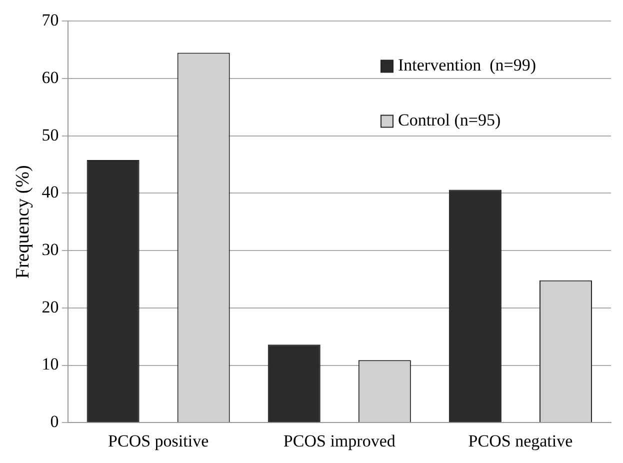 The width and height of the screenshot is (623, 463). Describe the element at coordinates (50, 134) in the screenshot. I see `y-tick-label: 50` at that location.